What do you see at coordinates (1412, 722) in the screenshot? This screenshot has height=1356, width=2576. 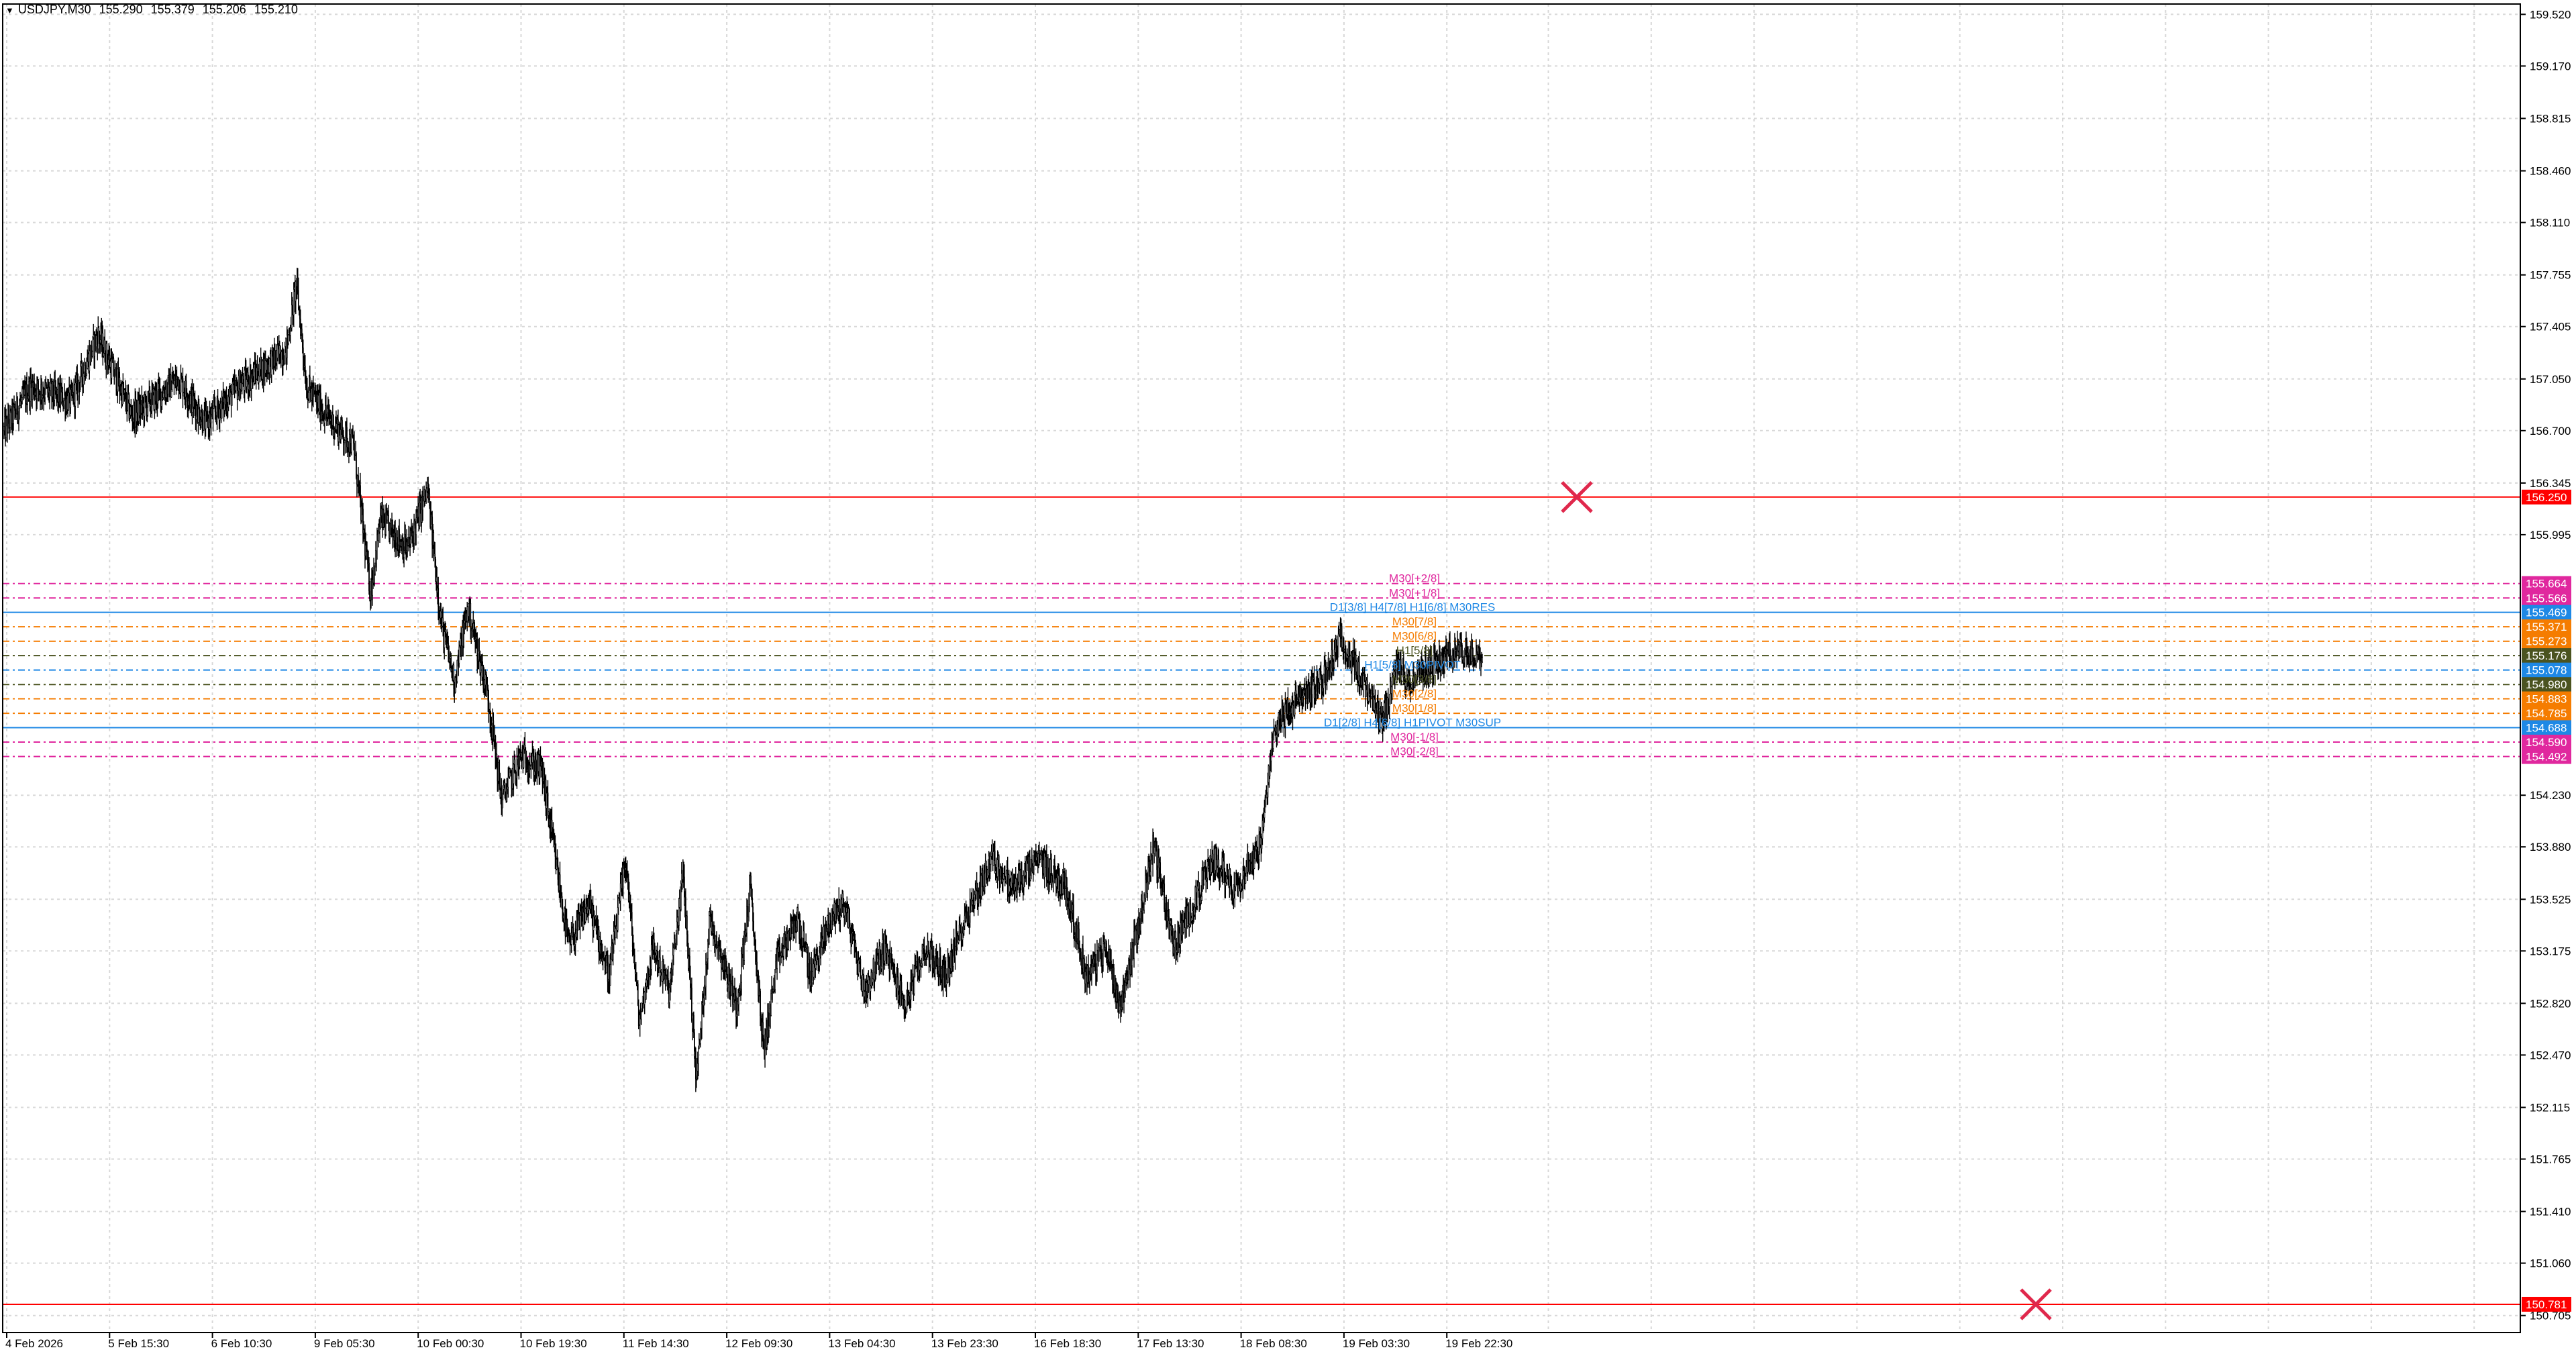 I see `level-label: D1[2/8] H4[6/8] H1PIVOT M30SUP` at bounding box center [1412, 722].